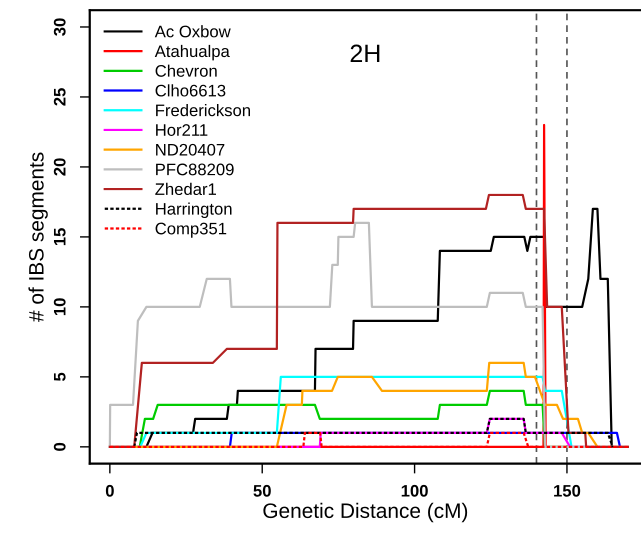 Image resolution: width=641 pixels, height=536 pixels. I want to click on y-tick-label: 10, so click(60, 307).